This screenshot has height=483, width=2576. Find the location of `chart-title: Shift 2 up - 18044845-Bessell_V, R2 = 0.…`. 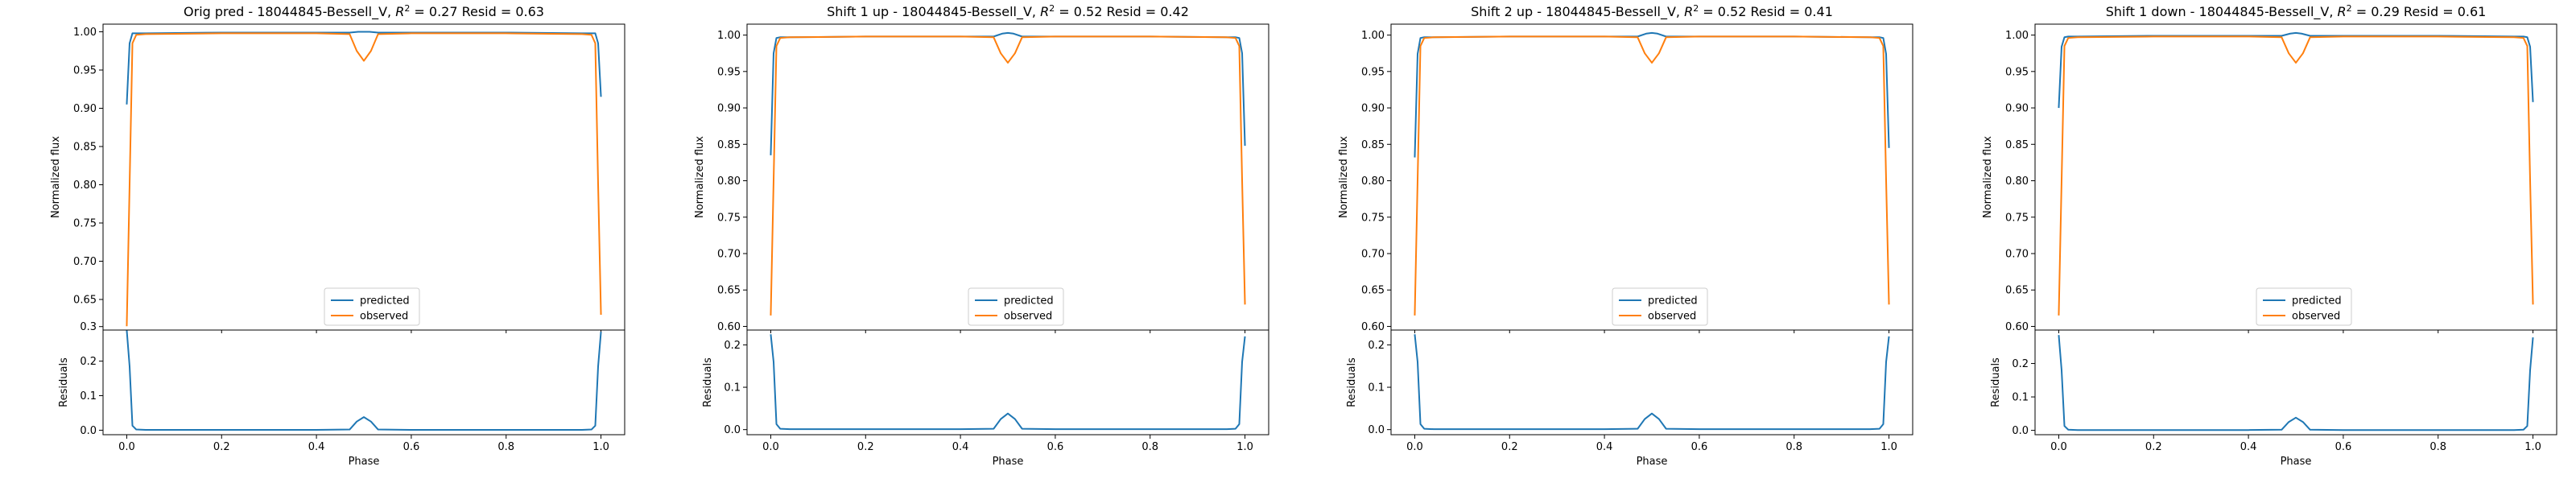

chart-title: Shift 2 up - 18044845-Bessell_V, R2 = 0.… is located at coordinates (1652, 11).